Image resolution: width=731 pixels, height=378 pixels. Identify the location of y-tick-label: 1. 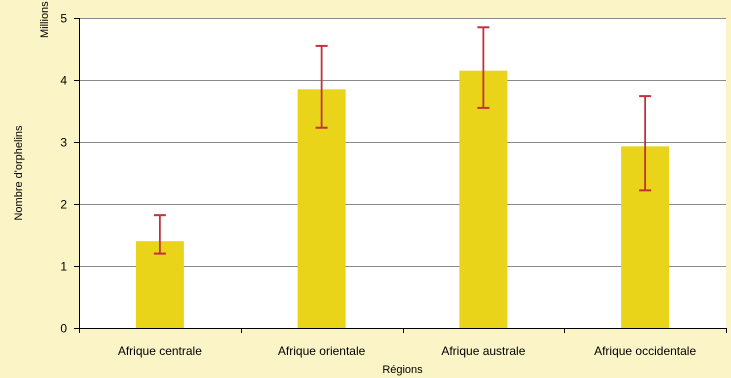
(63, 267).